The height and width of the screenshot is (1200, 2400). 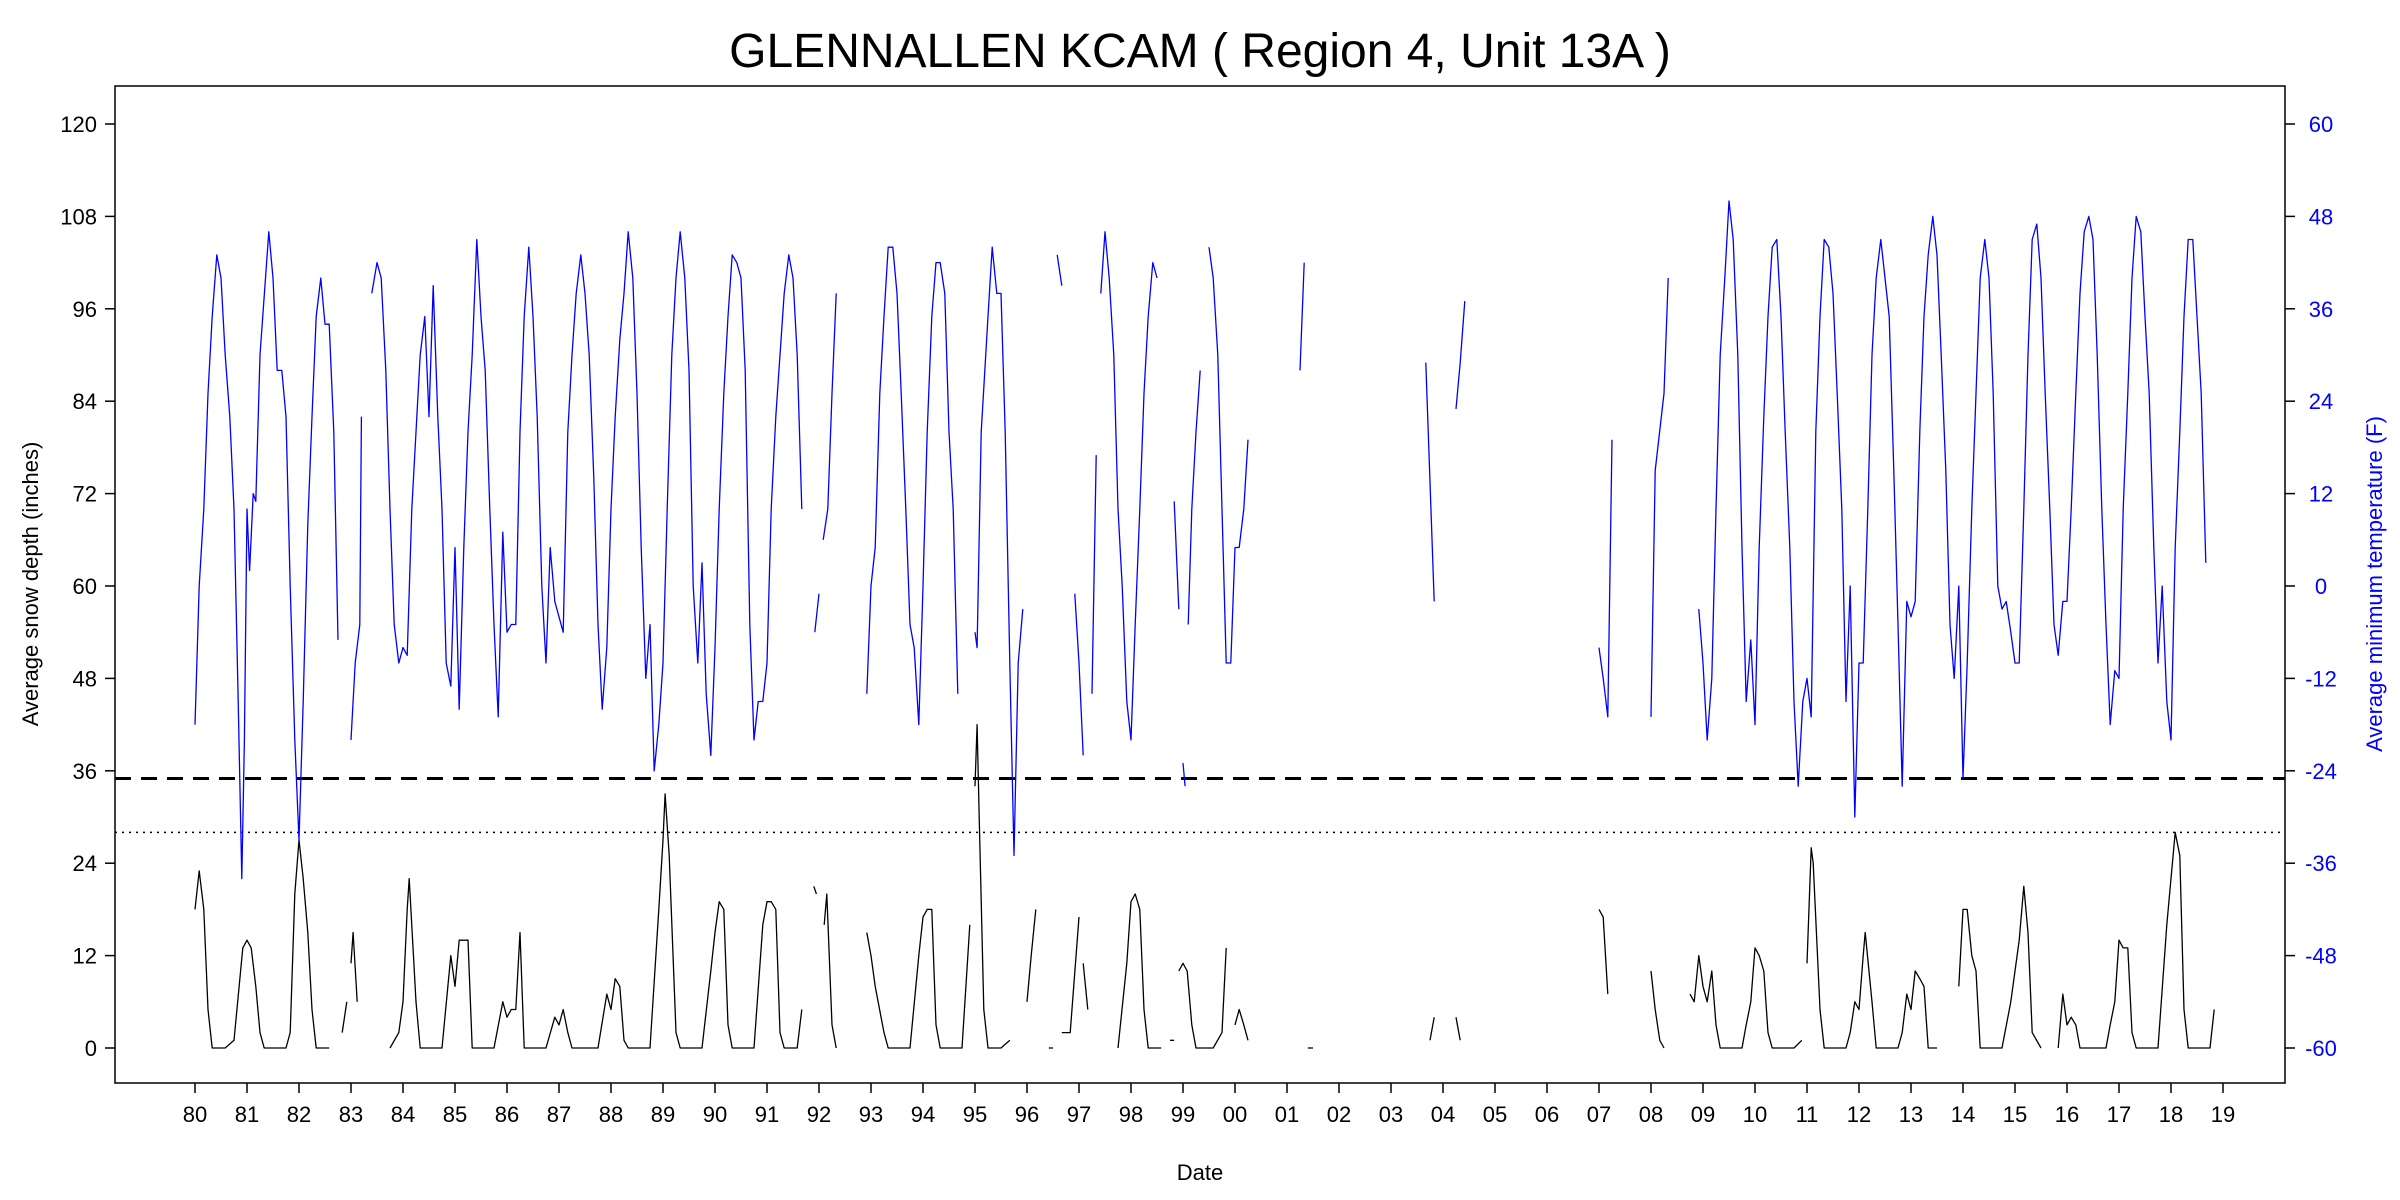 What do you see at coordinates (1079, 1114) in the screenshot?
I see `x-tick-label: 97` at bounding box center [1079, 1114].